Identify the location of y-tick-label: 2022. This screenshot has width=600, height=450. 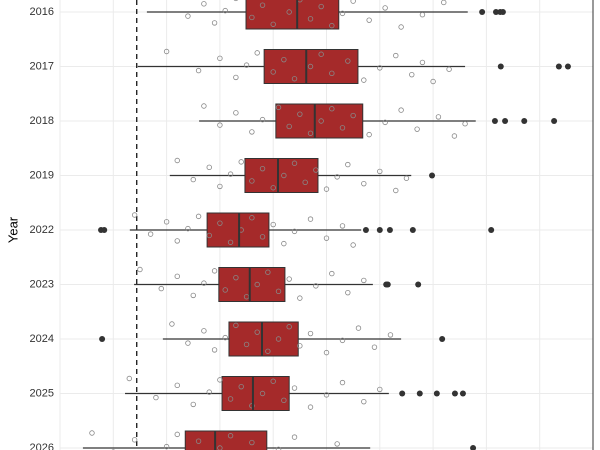
(42, 230).